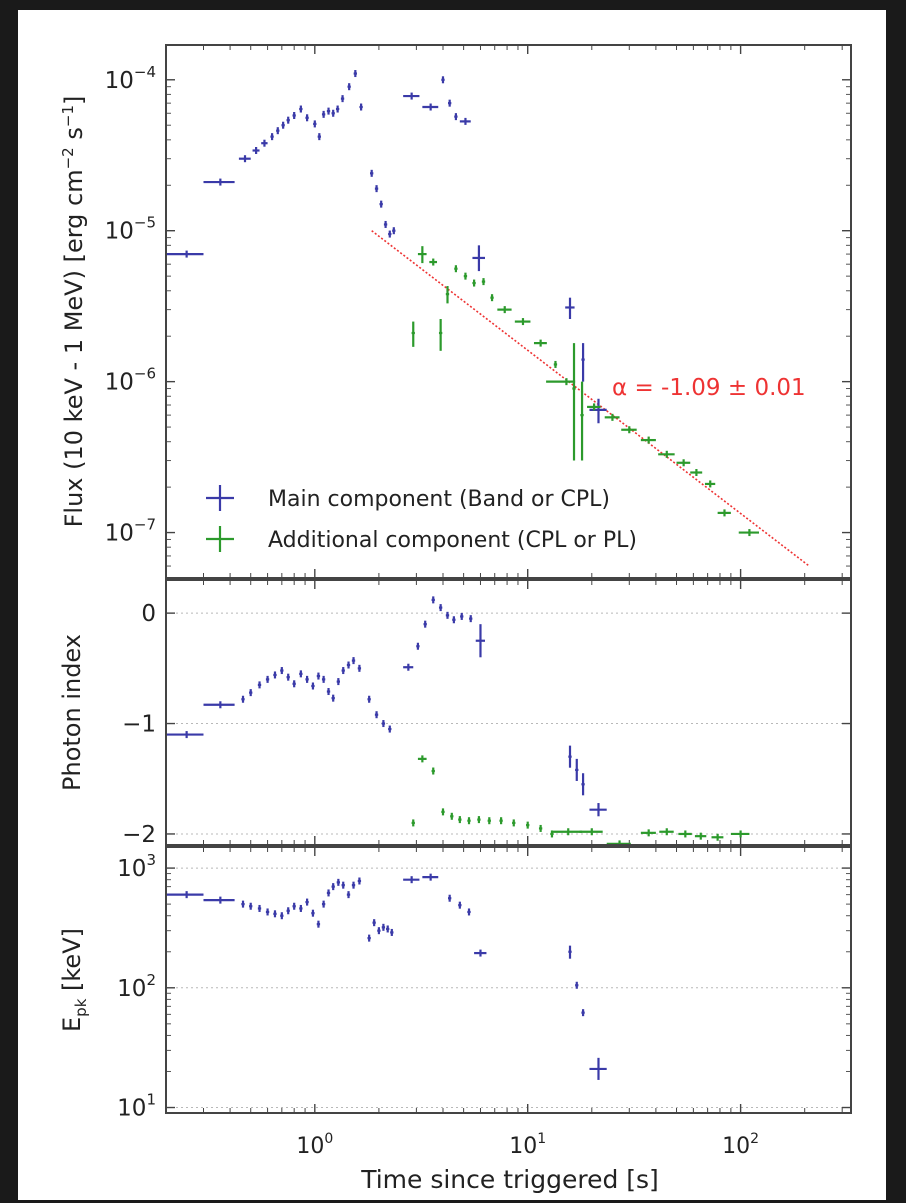  I want to click on x-tick-label: 102, so click(740, 1145).